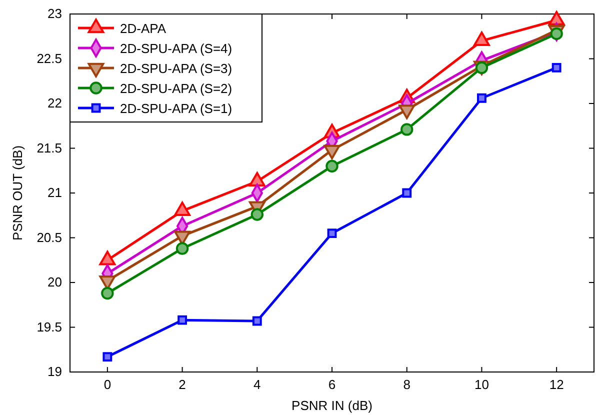  I want to click on x-tick-label: 6, so click(332, 384).